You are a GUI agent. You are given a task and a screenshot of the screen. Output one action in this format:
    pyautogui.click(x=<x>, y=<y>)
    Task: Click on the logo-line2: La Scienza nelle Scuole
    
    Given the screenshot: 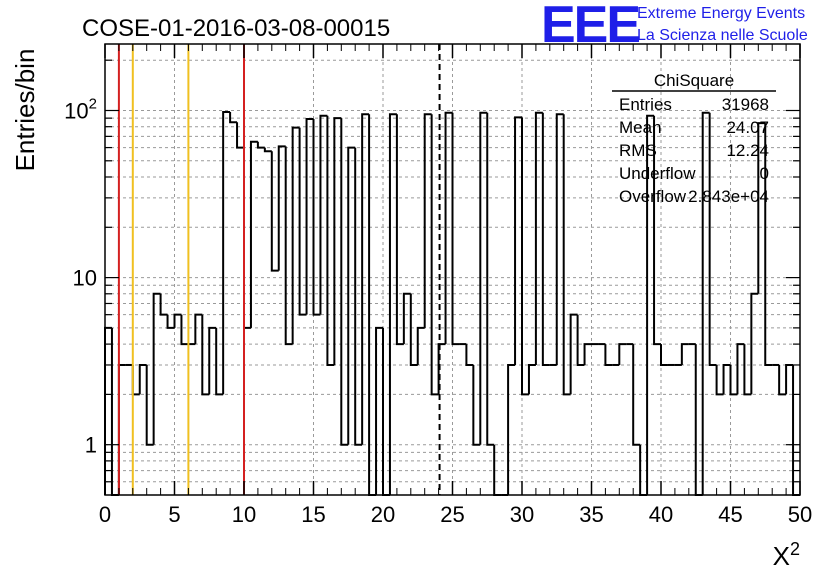 What is the action you would take?
    pyautogui.click(x=722, y=35)
    